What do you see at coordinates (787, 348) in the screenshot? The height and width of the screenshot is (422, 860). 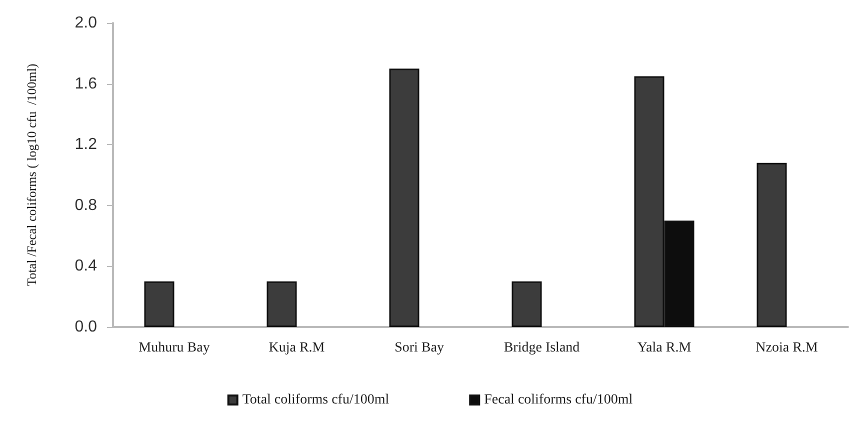 I see `x-tick-label: Nzoia R.M` at bounding box center [787, 348].